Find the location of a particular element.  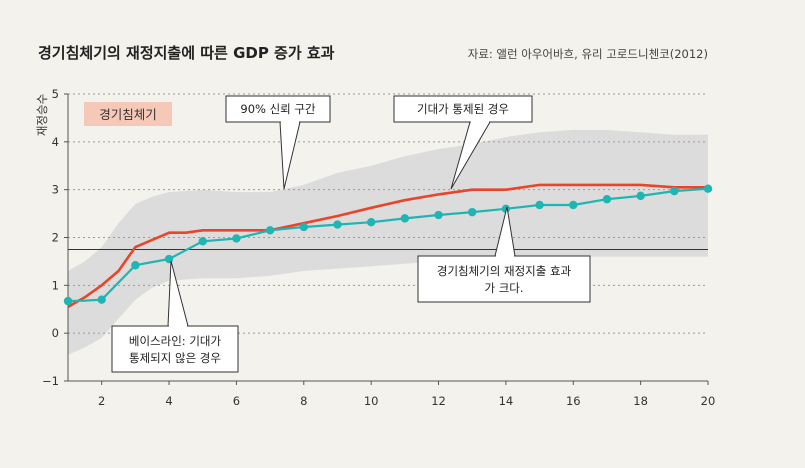

annotation-baseline-text: 베이스라인: 기대가 is located at coordinates (175, 341).